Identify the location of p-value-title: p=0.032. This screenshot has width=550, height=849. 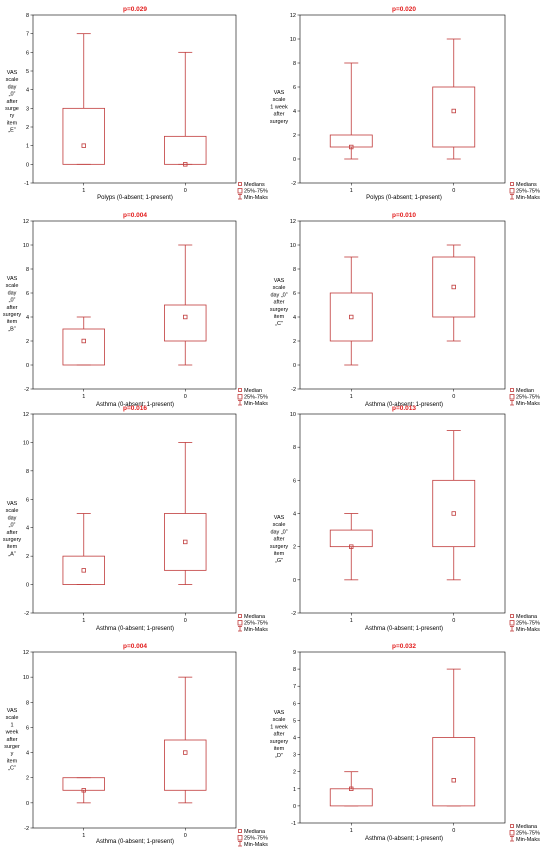
(404, 646).